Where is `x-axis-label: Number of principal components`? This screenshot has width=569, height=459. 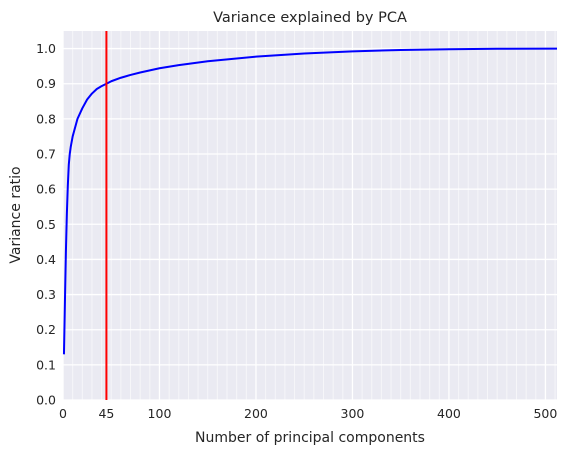 x-axis-label: Number of principal components is located at coordinates (310, 438).